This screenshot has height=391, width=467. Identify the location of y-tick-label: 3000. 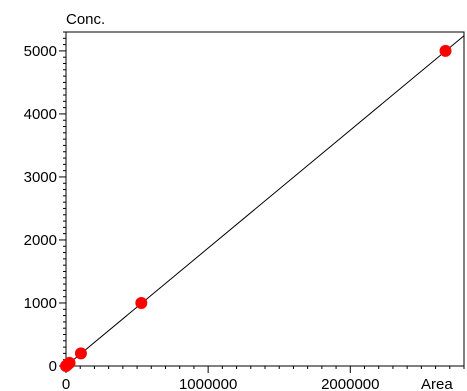
(40, 177).